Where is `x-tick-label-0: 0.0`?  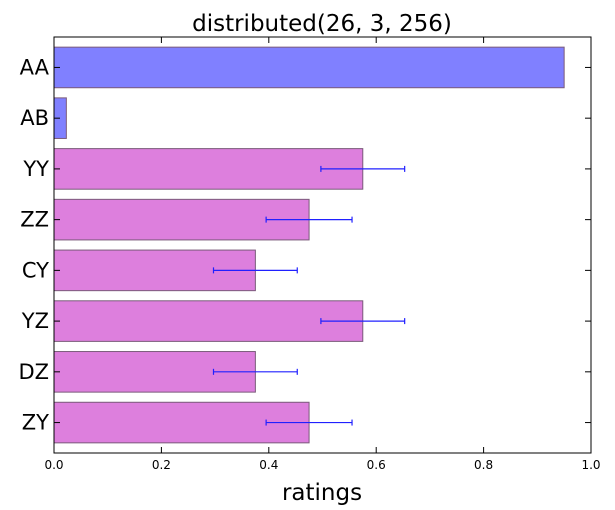 x-tick-label-0: 0.0 is located at coordinates (53, 465).